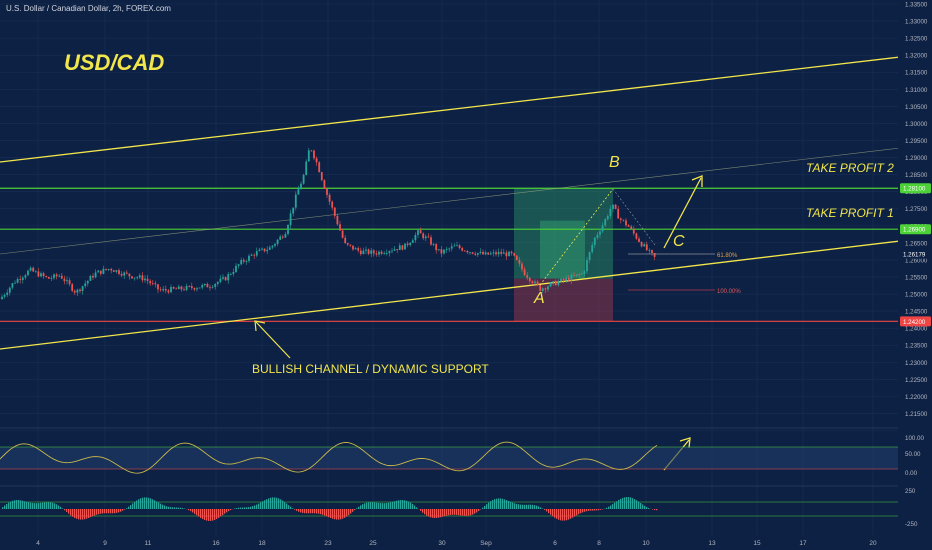 This screenshot has width=932, height=550. What do you see at coordinates (916, 141) in the screenshot?
I see `price-tick-label: 1.29500` at bounding box center [916, 141].